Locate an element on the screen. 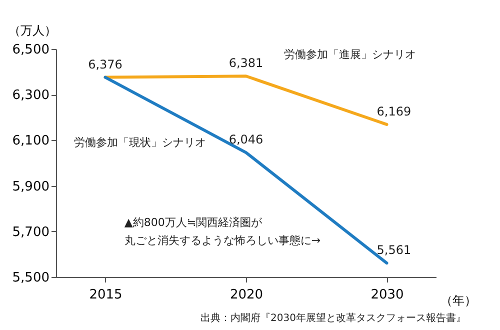 The height and width of the screenshot is (330, 500). annotation: ▲約800万人≒関西経済圏が is located at coordinates (194, 222).